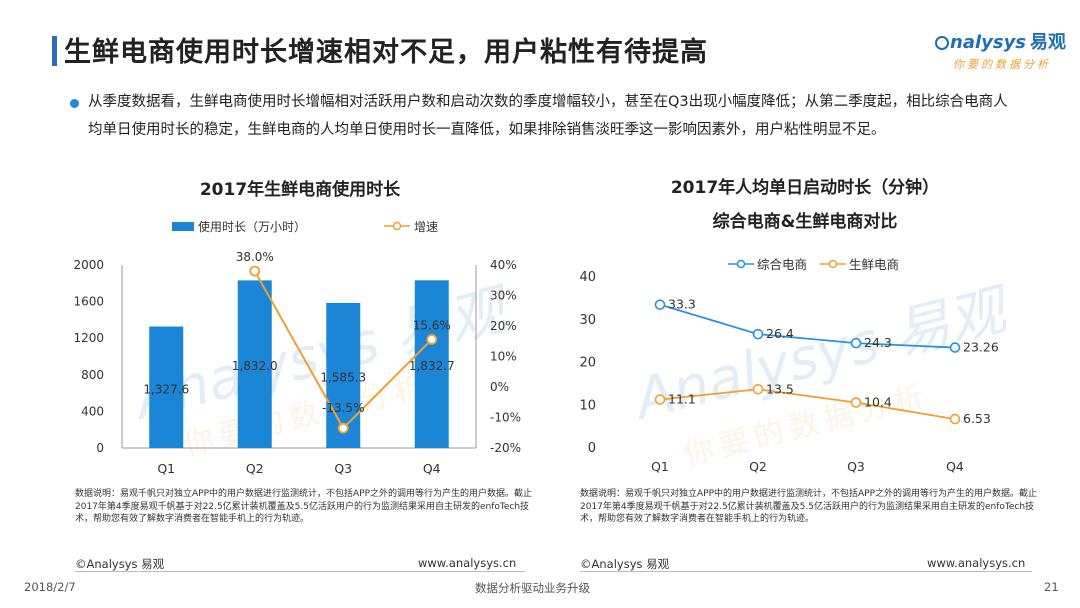 The width and height of the screenshot is (1080, 608). What do you see at coordinates (1002, 64) in the screenshot?
I see `logo-tagline: 你要的数据分析` at bounding box center [1002, 64].